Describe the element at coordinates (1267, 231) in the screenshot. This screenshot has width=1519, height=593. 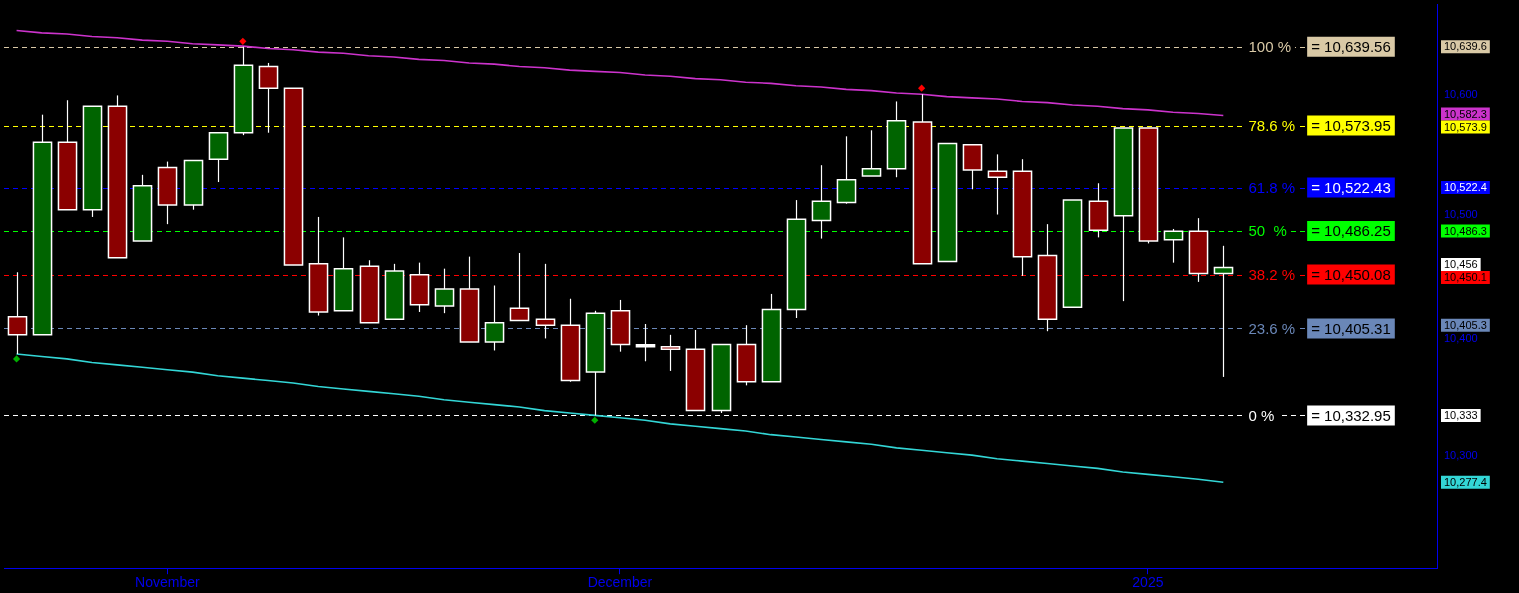
I see `text: 50 %` at that location.